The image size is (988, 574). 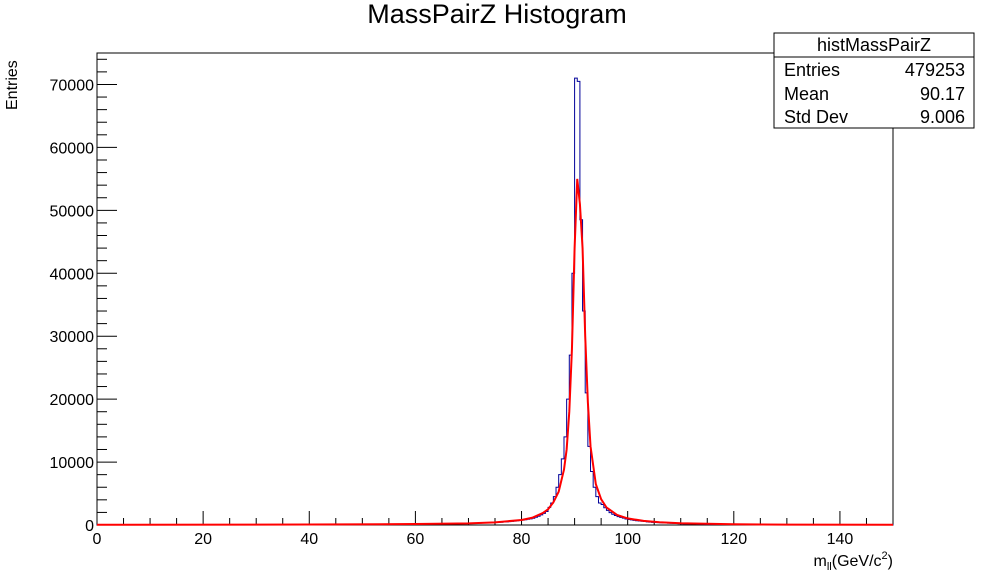 I want to click on stats-box-frame, so click(x=874, y=80).